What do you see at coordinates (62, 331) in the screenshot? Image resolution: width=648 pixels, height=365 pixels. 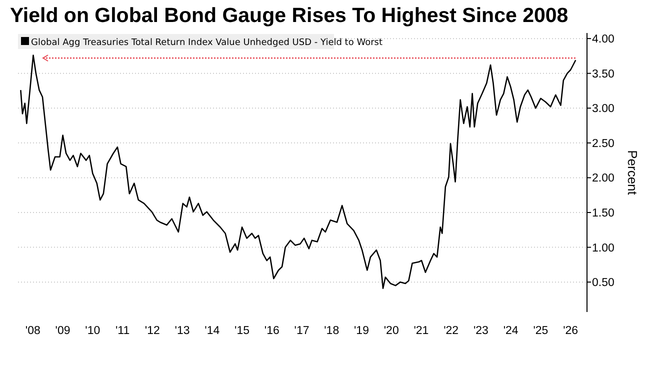 I see `x-tick-label: '09` at bounding box center [62, 331].